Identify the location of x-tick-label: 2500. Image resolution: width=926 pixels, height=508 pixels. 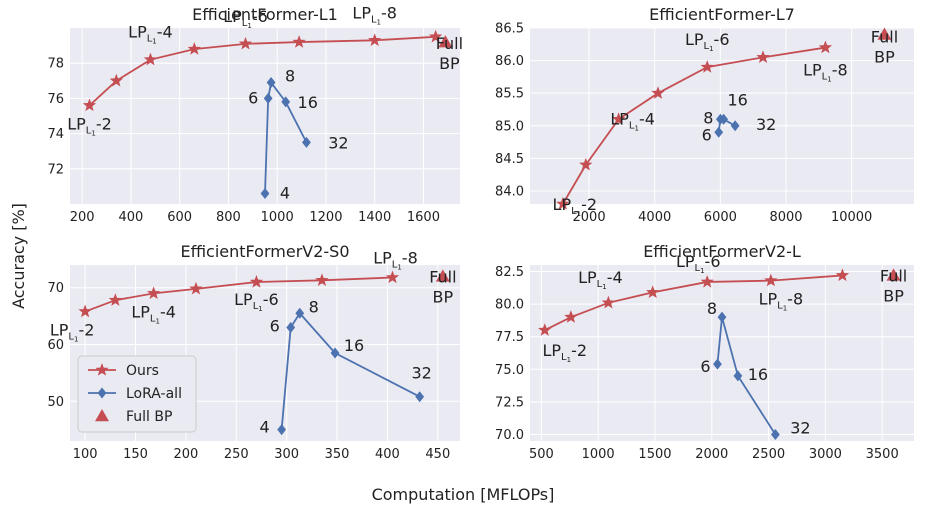
(768, 454).